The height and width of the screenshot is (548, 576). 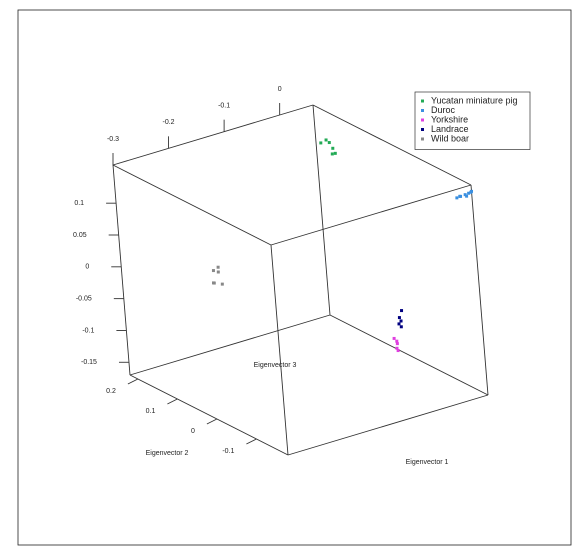 What do you see at coordinates (84, 298) in the screenshot?
I see `z-tick-label: -0.05` at bounding box center [84, 298].